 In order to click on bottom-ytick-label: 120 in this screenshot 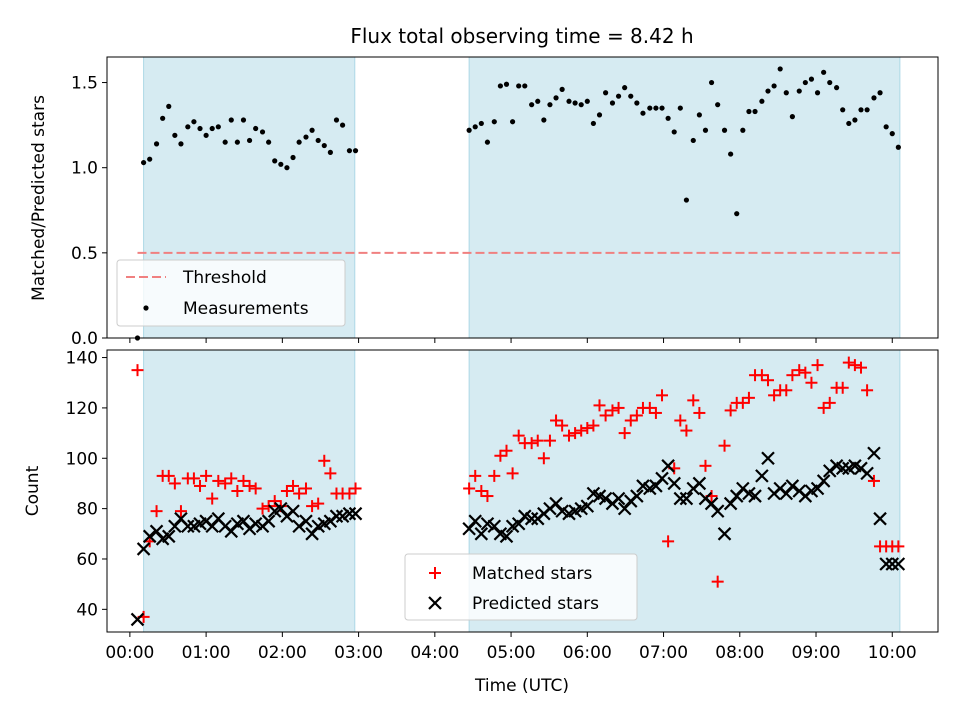, I will do `click(82, 409)`.